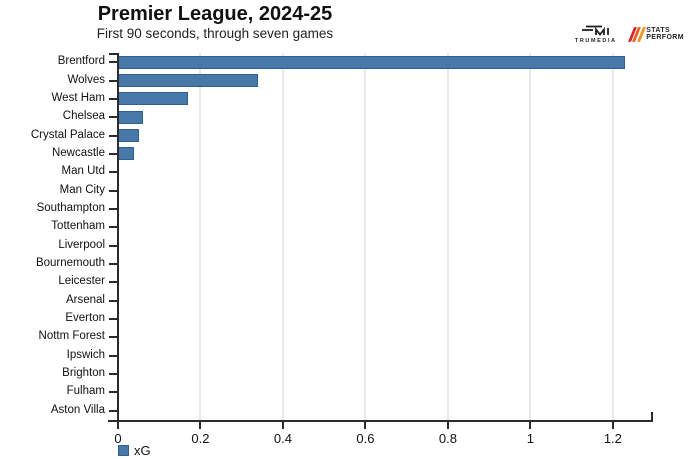 This screenshot has height=459, width=690. Describe the element at coordinates (215, 33) in the screenshot. I see `chart-subtitle: First 90 seconds, through seven games` at that location.